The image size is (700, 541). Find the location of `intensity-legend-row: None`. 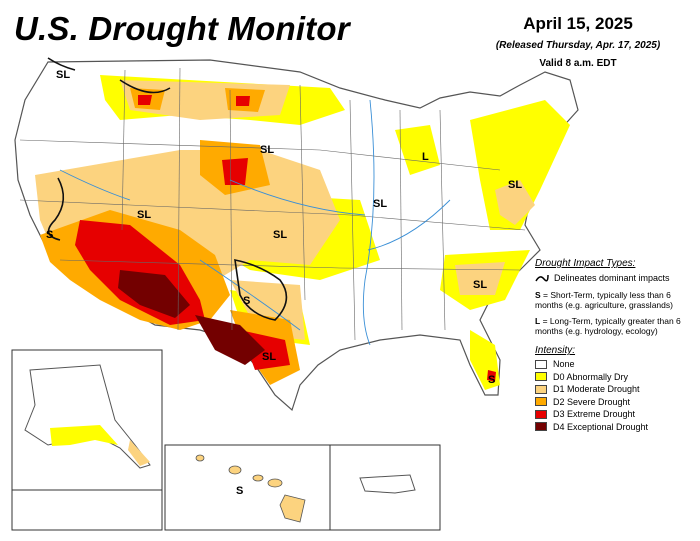

intensity-legend-row: None is located at coordinates (591, 364).